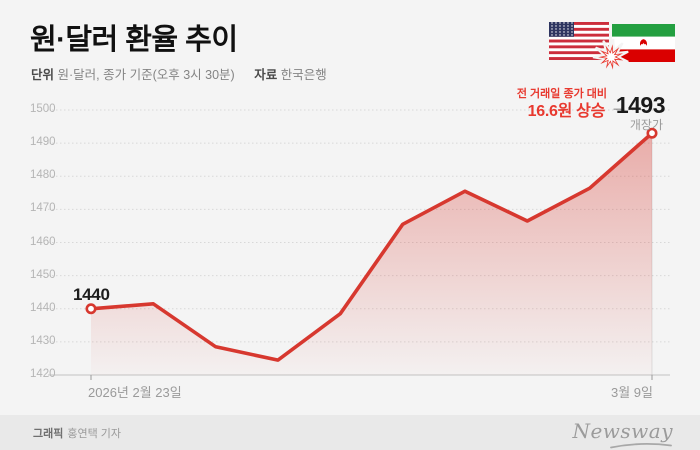 This screenshot has width=700, height=450. I want to click on start-value-label: 1440, so click(91, 294).